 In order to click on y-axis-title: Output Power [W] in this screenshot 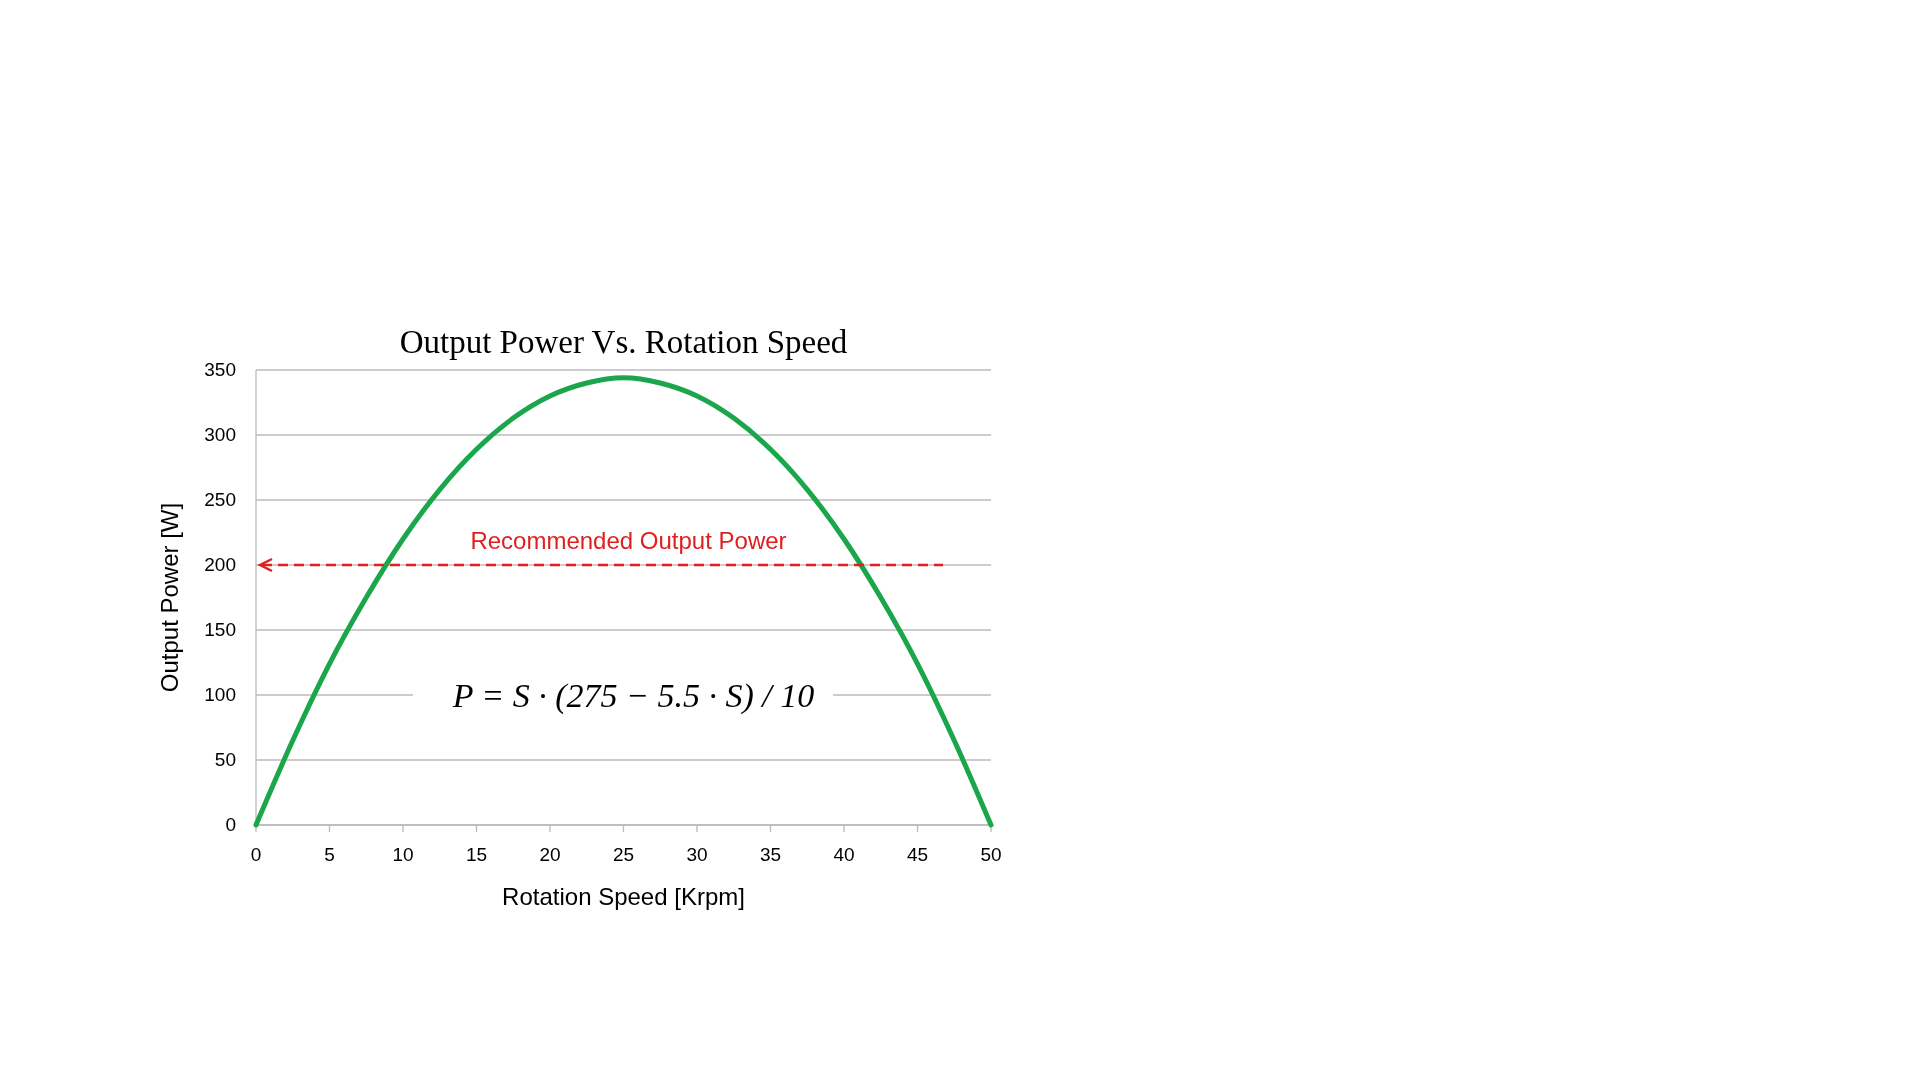, I will do `click(169, 597)`.